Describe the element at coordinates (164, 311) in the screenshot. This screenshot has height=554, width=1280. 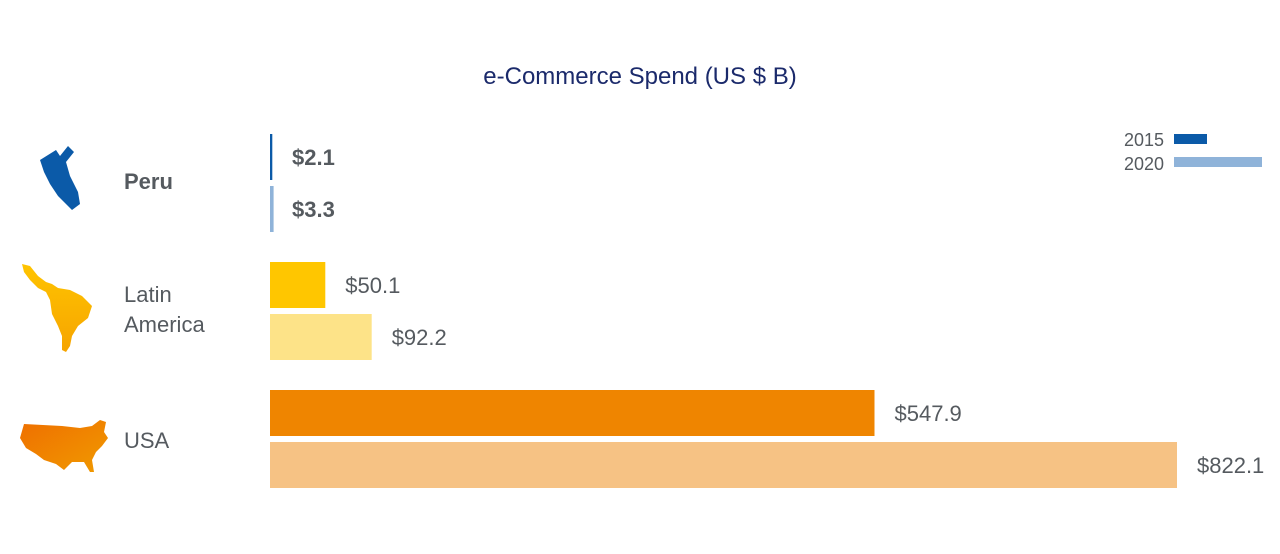
I see `category-labels: Peru Latin America USA` at that location.